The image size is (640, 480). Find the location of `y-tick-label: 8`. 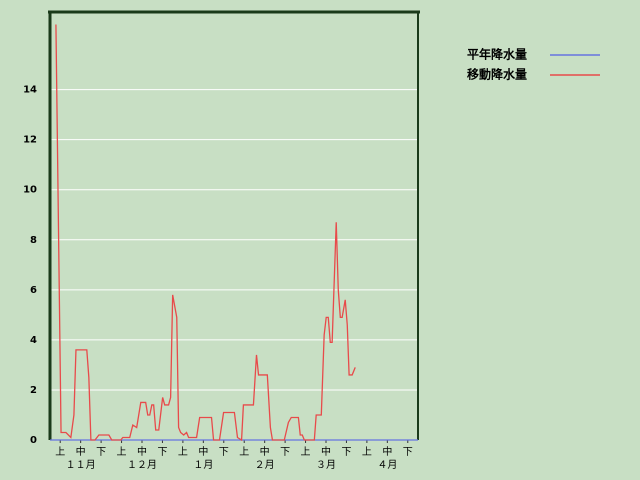

y-tick-label: 8 is located at coordinates (33, 240).